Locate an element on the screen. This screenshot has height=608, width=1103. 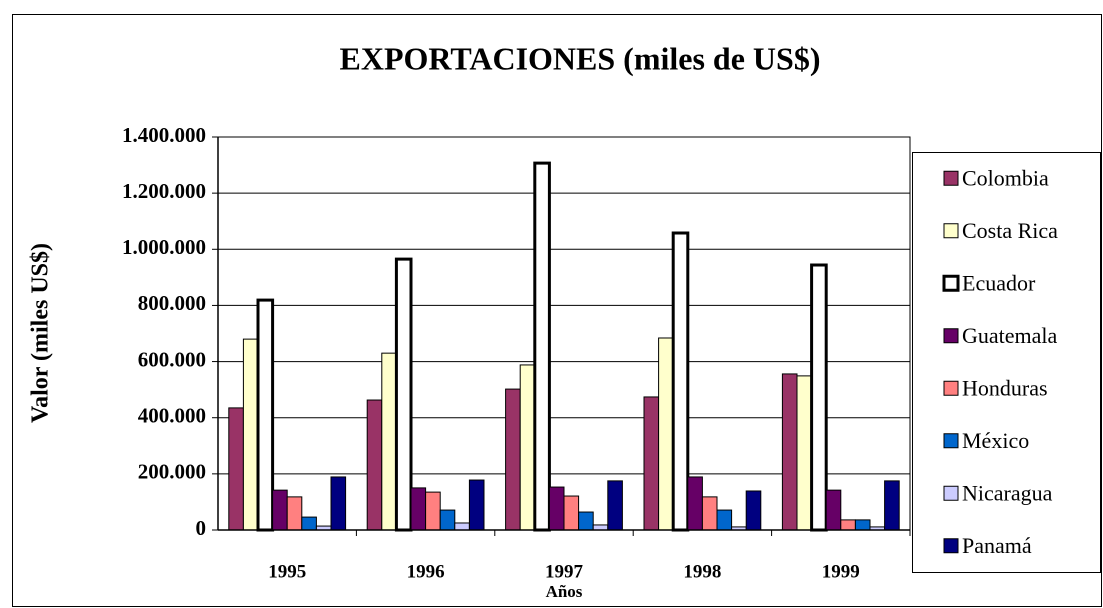
legend-label: Ecuador is located at coordinates (999, 282).